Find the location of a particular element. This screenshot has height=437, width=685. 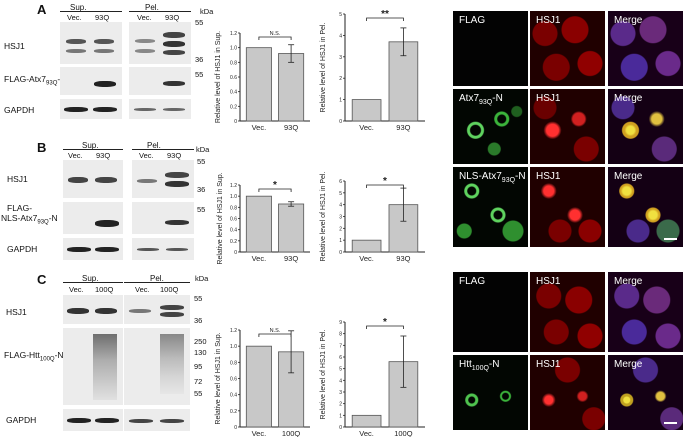

row-label-flag-htt: FLAG-Htt100Q-N is located at coordinates (34, 356).